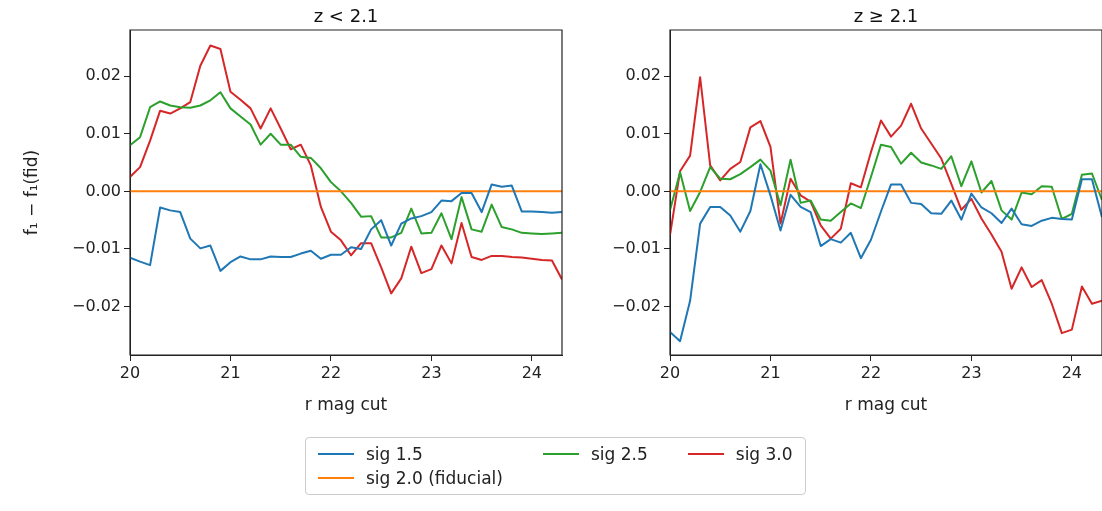 This screenshot has height=511, width=1102. Describe the element at coordinates (764, 454) in the screenshot. I see `legend-label: sig 3.0` at that location.